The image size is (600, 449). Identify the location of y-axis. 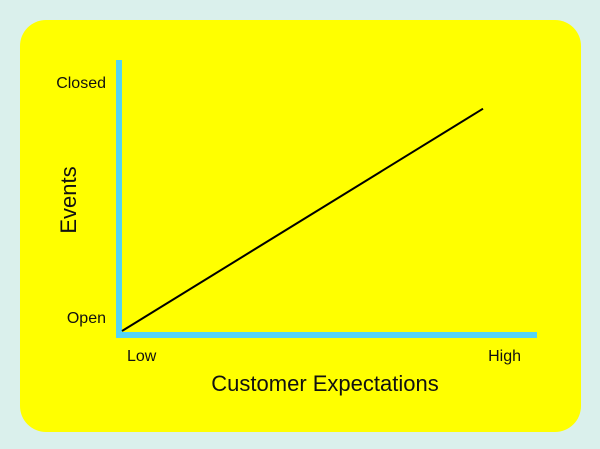
(119, 199).